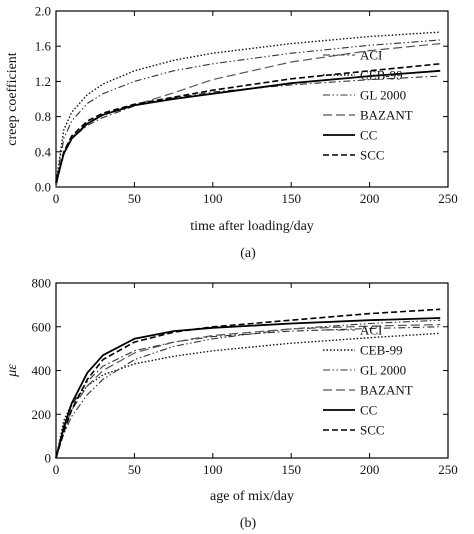  Describe the element at coordinates (252, 496) in the screenshot. I see `x-axis-title: age of mix/day` at that location.